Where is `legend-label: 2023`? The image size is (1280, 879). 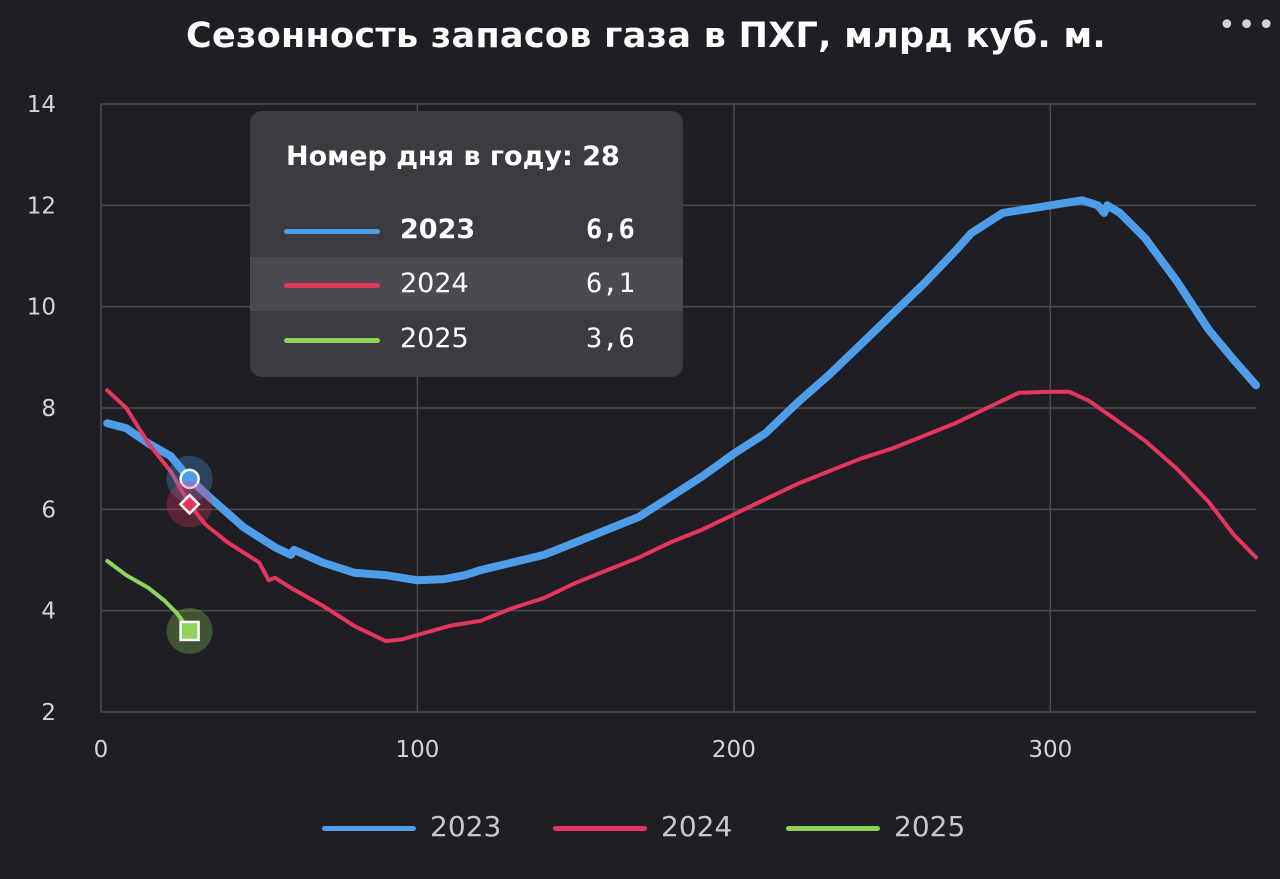 legend-label: 2023 is located at coordinates (466, 826).